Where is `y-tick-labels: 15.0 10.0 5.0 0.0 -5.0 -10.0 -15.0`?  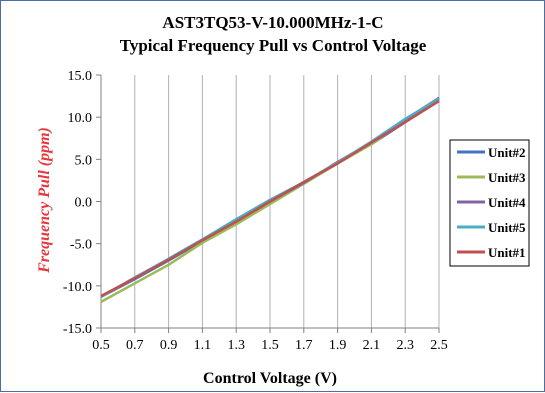
y-tick-labels: 15.0 10.0 5.0 0.0 -5.0 -10.0 -15.0 is located at coordinates (77, 203).